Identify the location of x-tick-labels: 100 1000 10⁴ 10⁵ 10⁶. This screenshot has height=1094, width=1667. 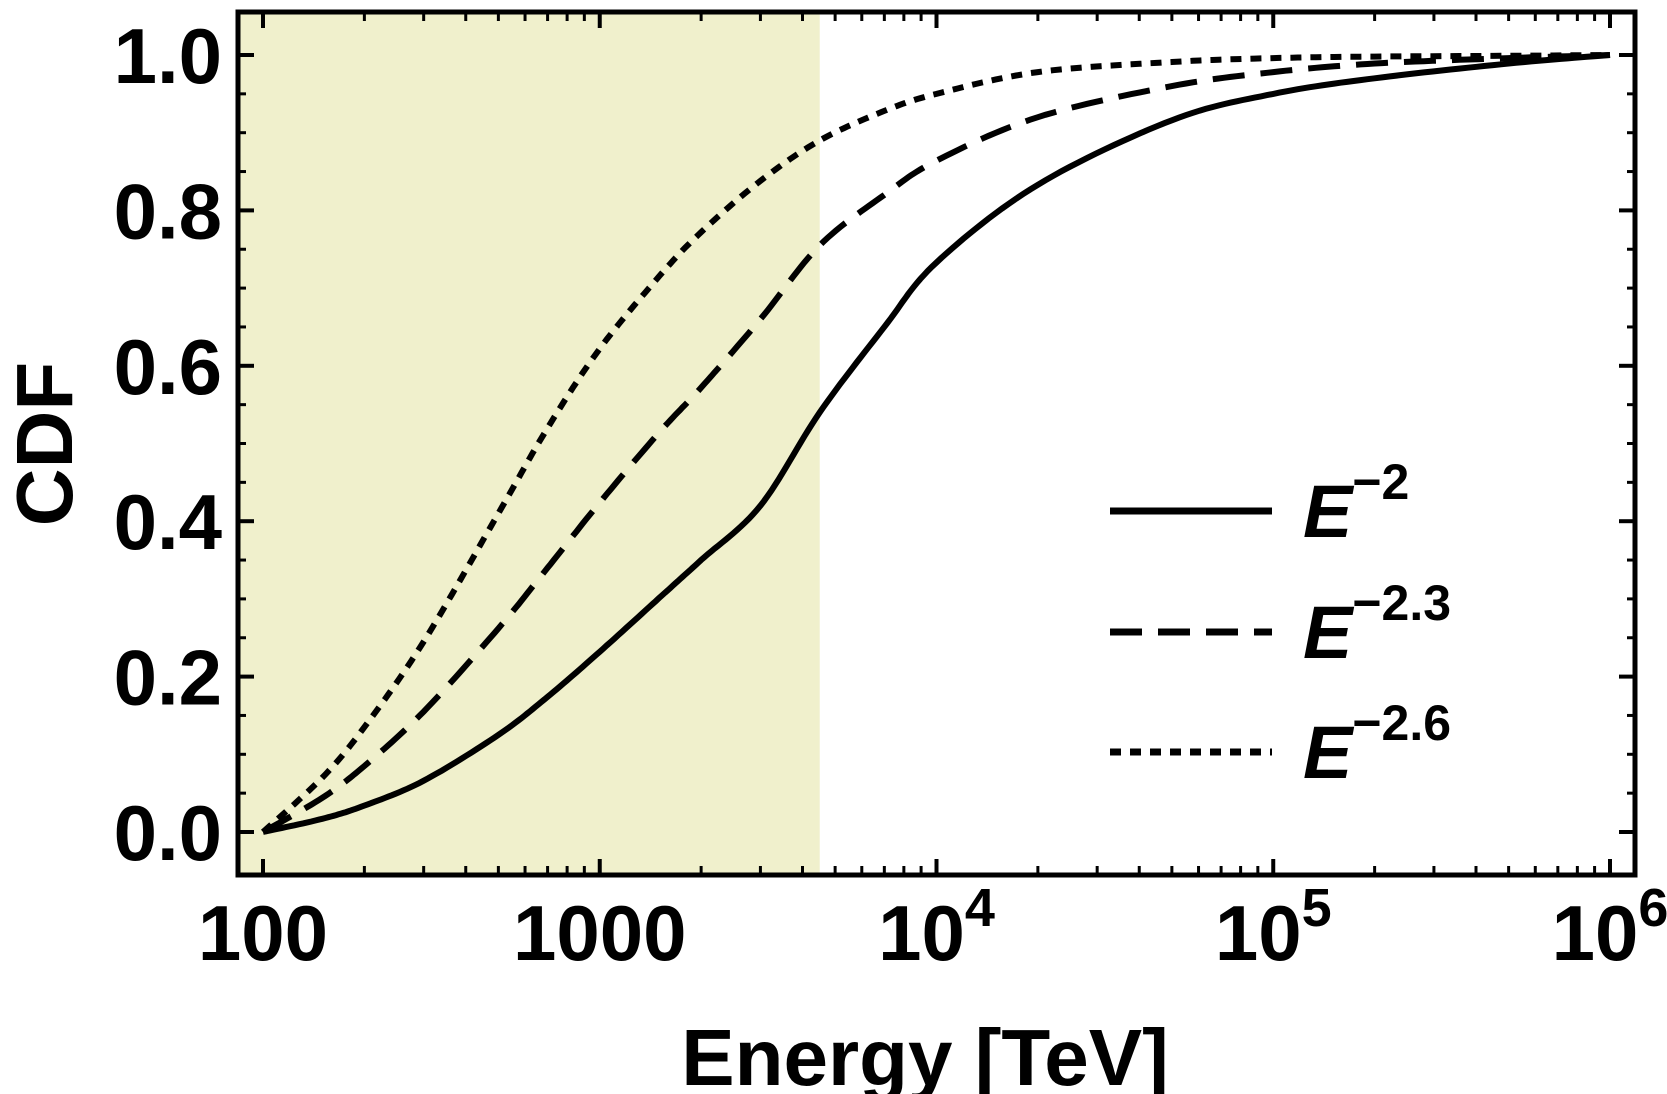
(932, 927).